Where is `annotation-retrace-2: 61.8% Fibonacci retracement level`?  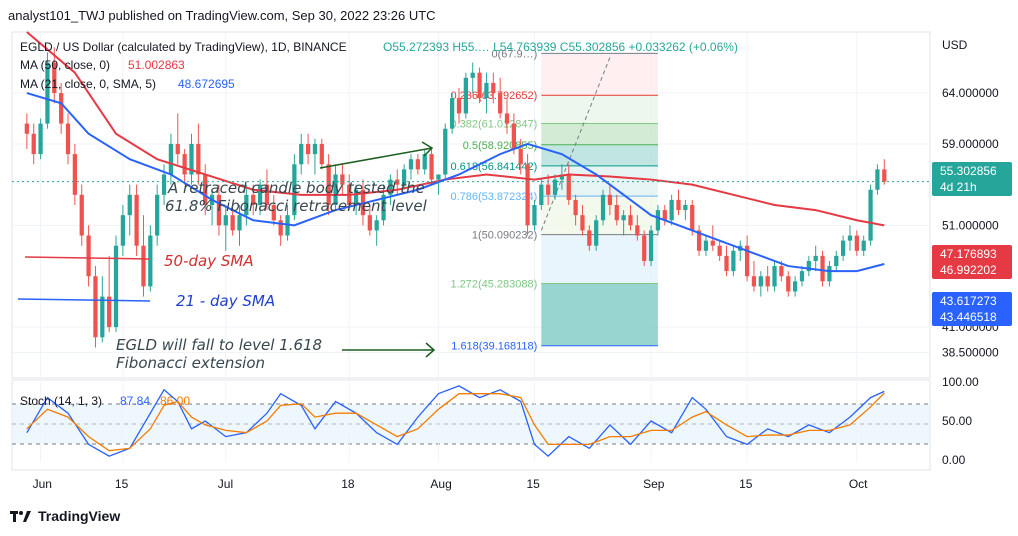 annotation-retrace-2: 61.8% Fibonacci retracement level is located at coordinates (296, 206).